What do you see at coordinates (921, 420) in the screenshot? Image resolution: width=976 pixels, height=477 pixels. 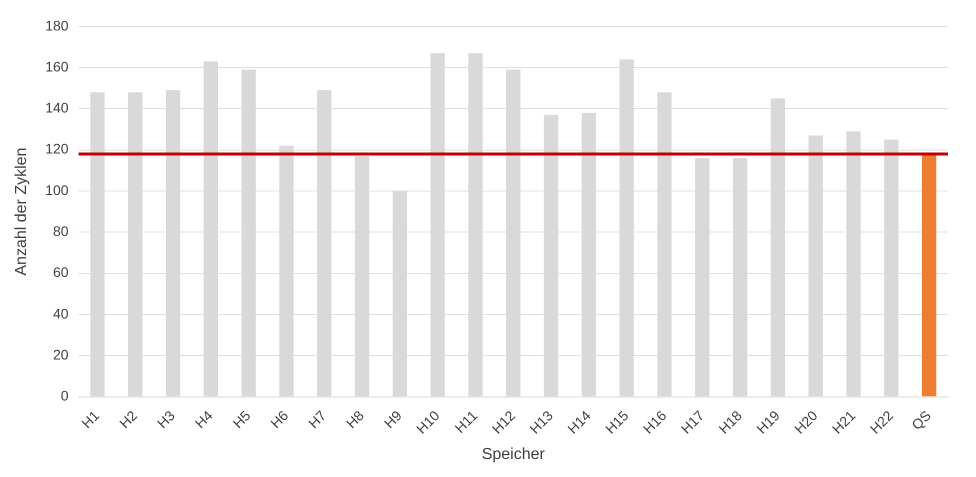 I see `x-tick-label: QS` at bounding box center [921, 420].